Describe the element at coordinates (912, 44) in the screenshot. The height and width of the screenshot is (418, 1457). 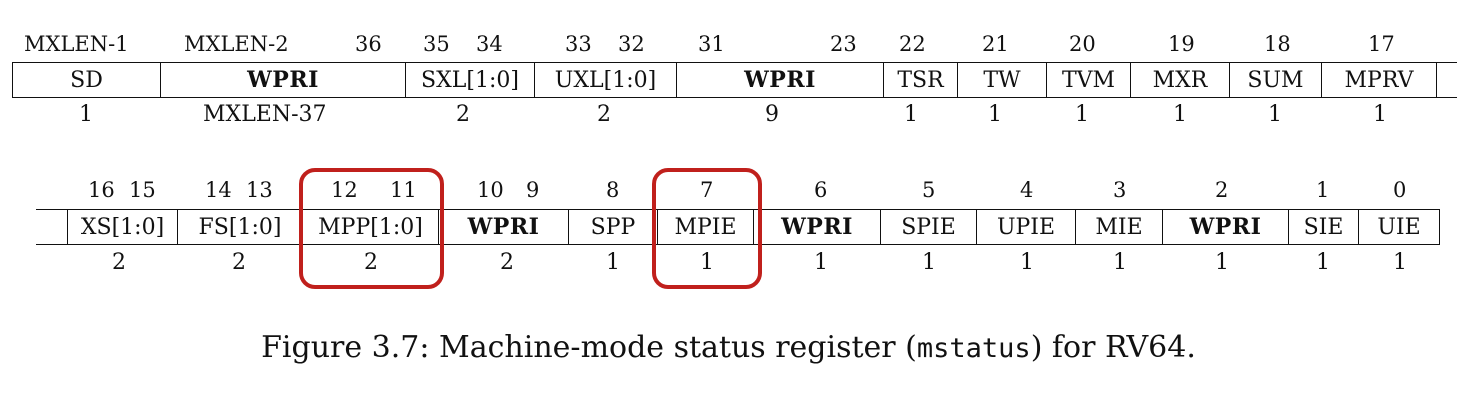
I see `bit-label: 22` at that location.